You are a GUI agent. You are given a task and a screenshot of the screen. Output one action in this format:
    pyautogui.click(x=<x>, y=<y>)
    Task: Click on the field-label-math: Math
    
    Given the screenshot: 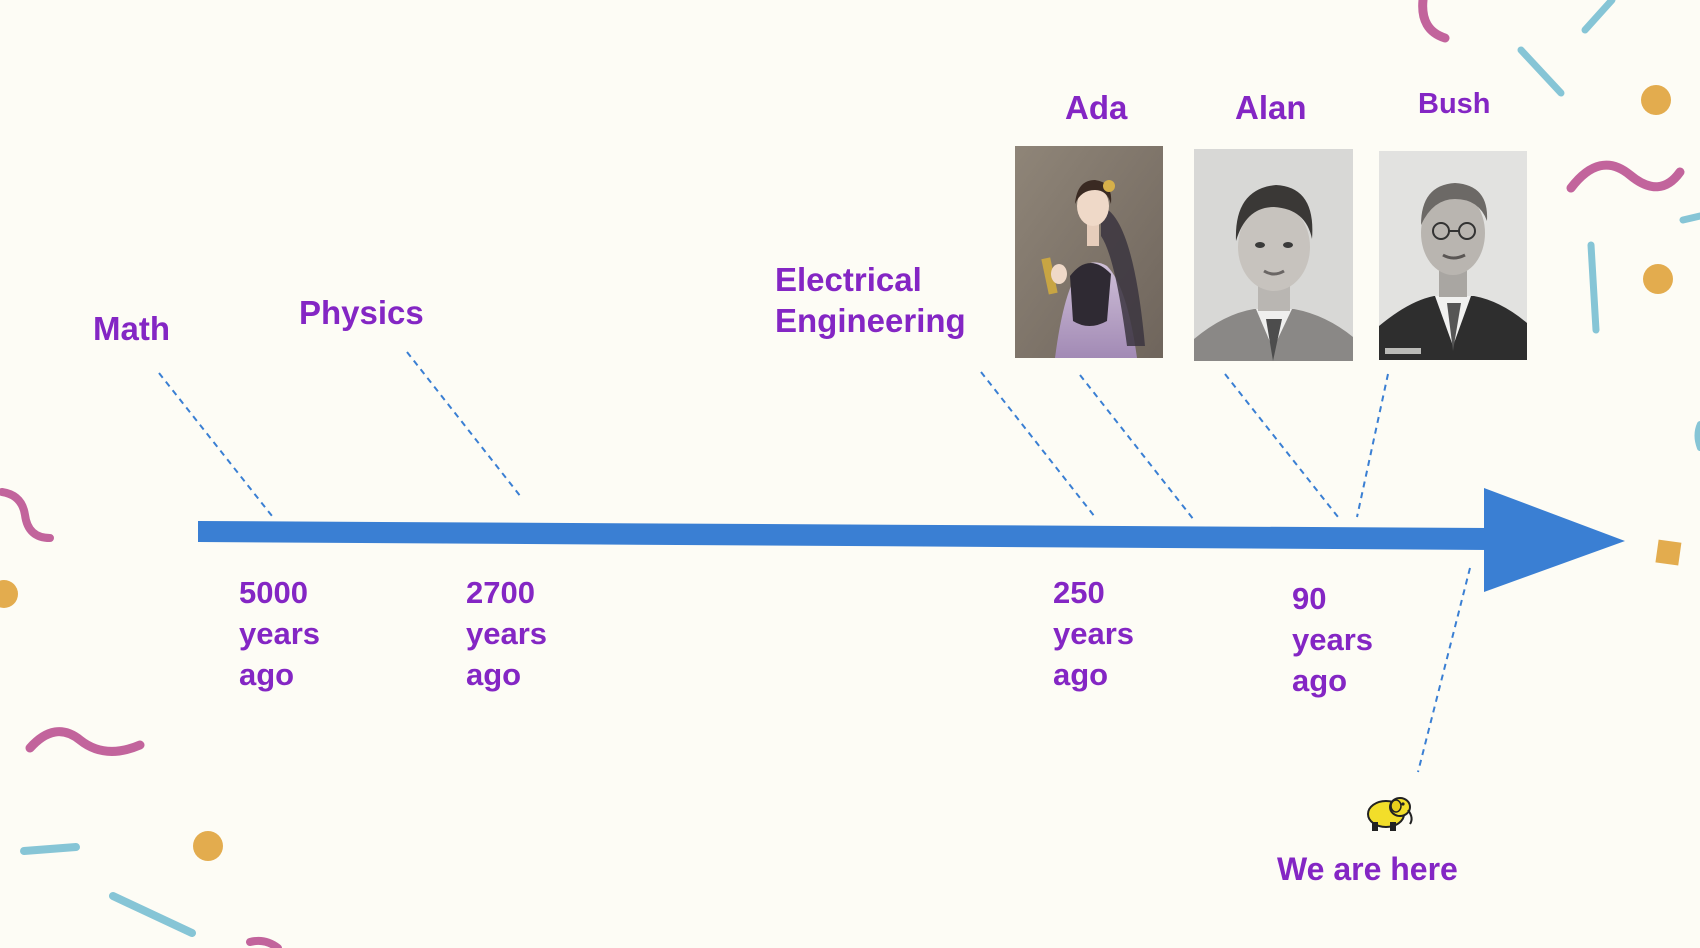 What is the action you would take?
    pyautogui.click(x=131, y=328)
    